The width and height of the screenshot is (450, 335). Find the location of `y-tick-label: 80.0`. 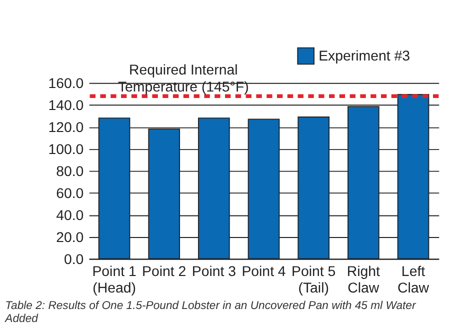

y-tick-label: 80.0 is located at coordinates (70, 172).